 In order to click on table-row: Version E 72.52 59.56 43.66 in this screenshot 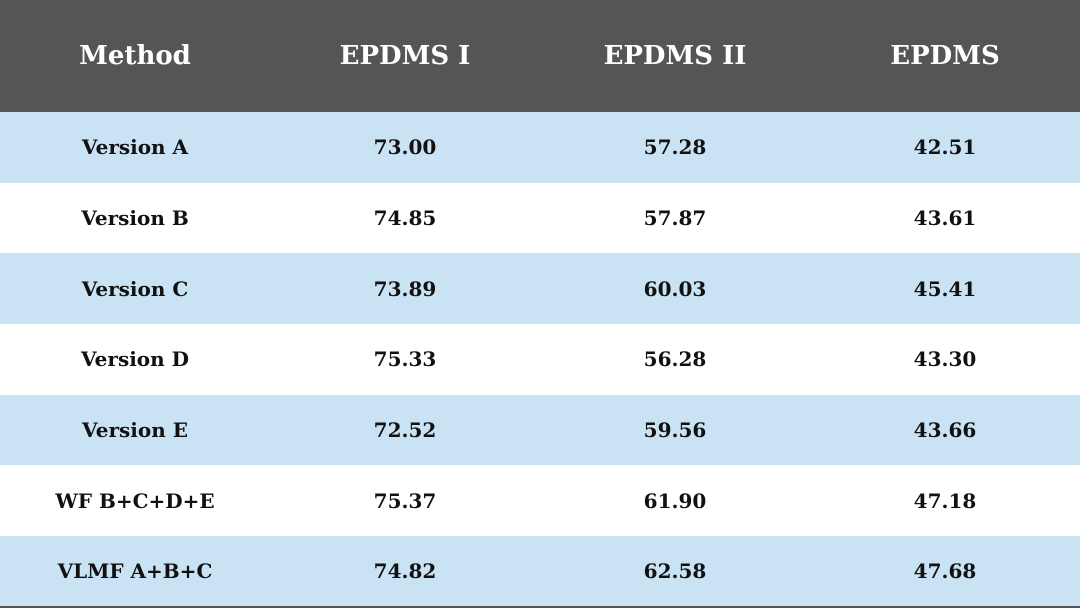, I will do `click(540, 430)`.